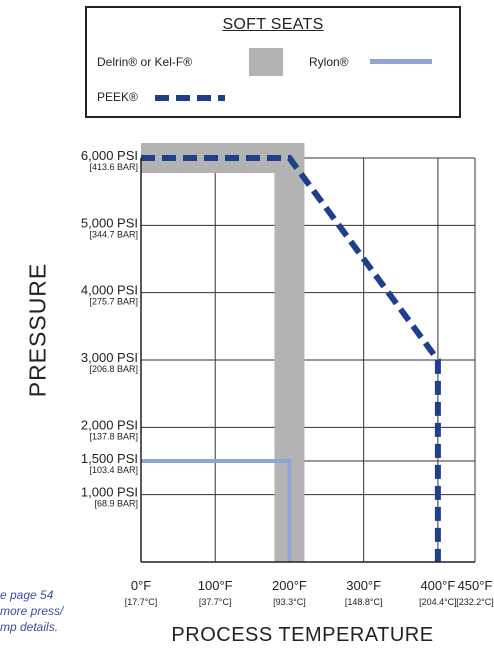 This screenshot has width=494, height=656. What do you see at coordinates (302, 635) in the screenshot?
I see `x-axis-title: PROCESS TEMPERATURE` at bounding box center [302, 635].